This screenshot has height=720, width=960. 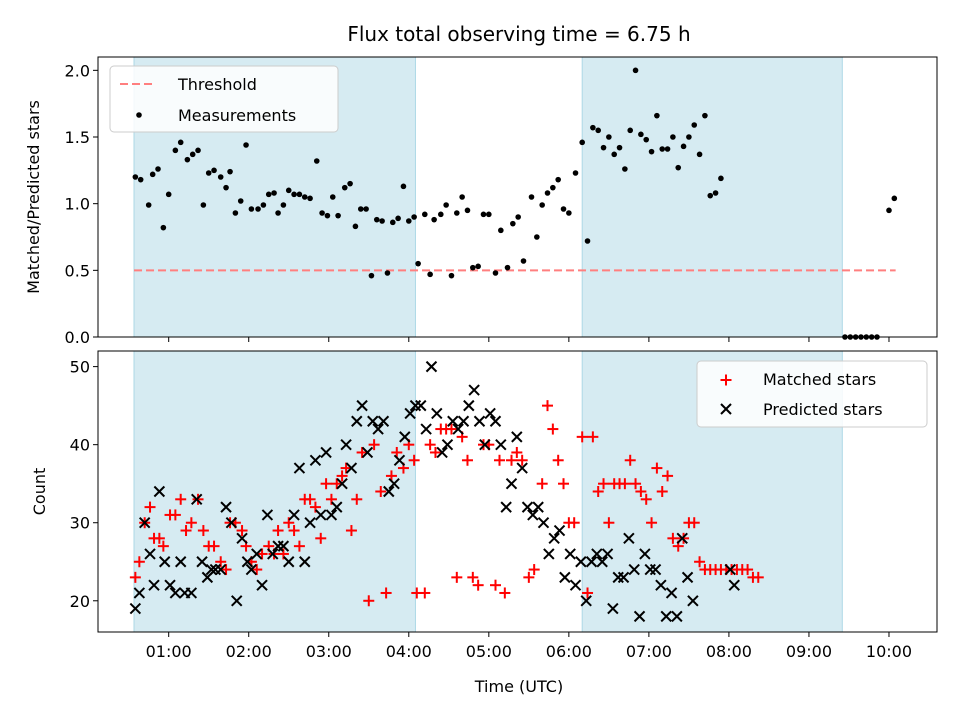 What do you see at coordinates (518, 34) in the screenshot?
I see `figure-title: Flux total observing time = 6.75 h` at bounding box center [518, 34].